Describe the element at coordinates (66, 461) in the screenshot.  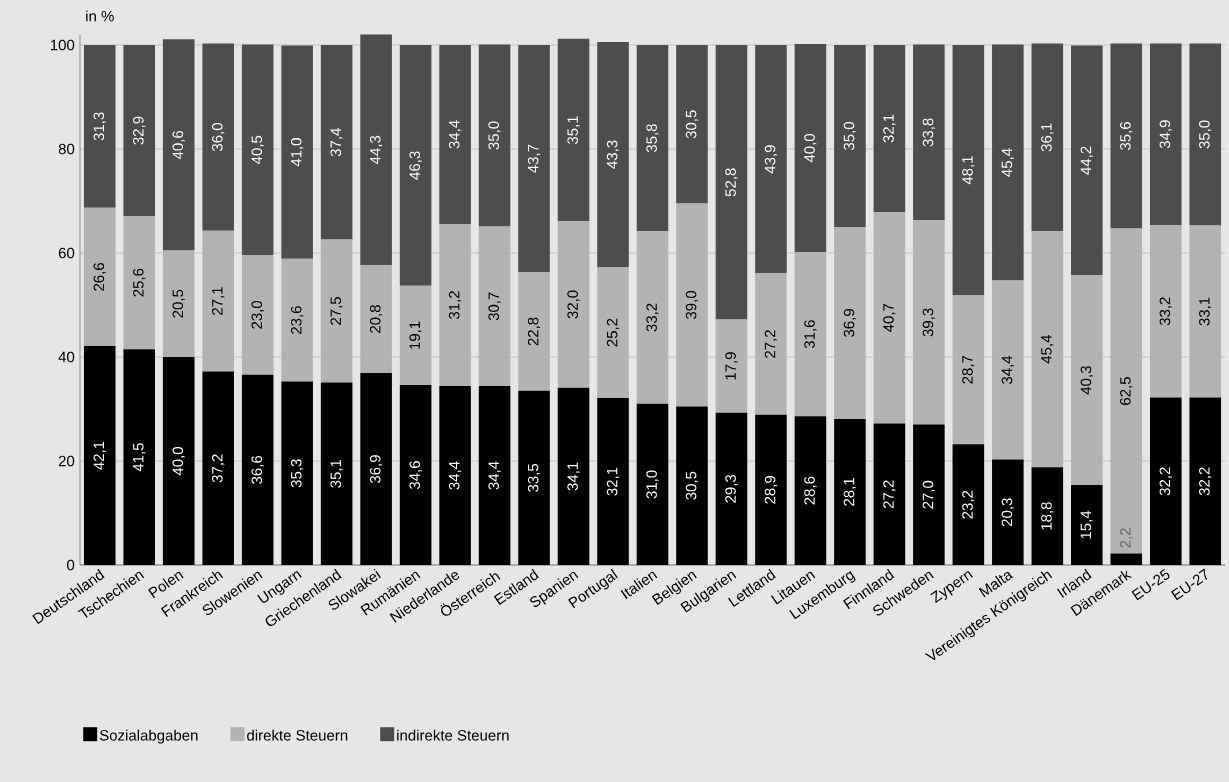
I see `y-tick-label: 20` at that location.